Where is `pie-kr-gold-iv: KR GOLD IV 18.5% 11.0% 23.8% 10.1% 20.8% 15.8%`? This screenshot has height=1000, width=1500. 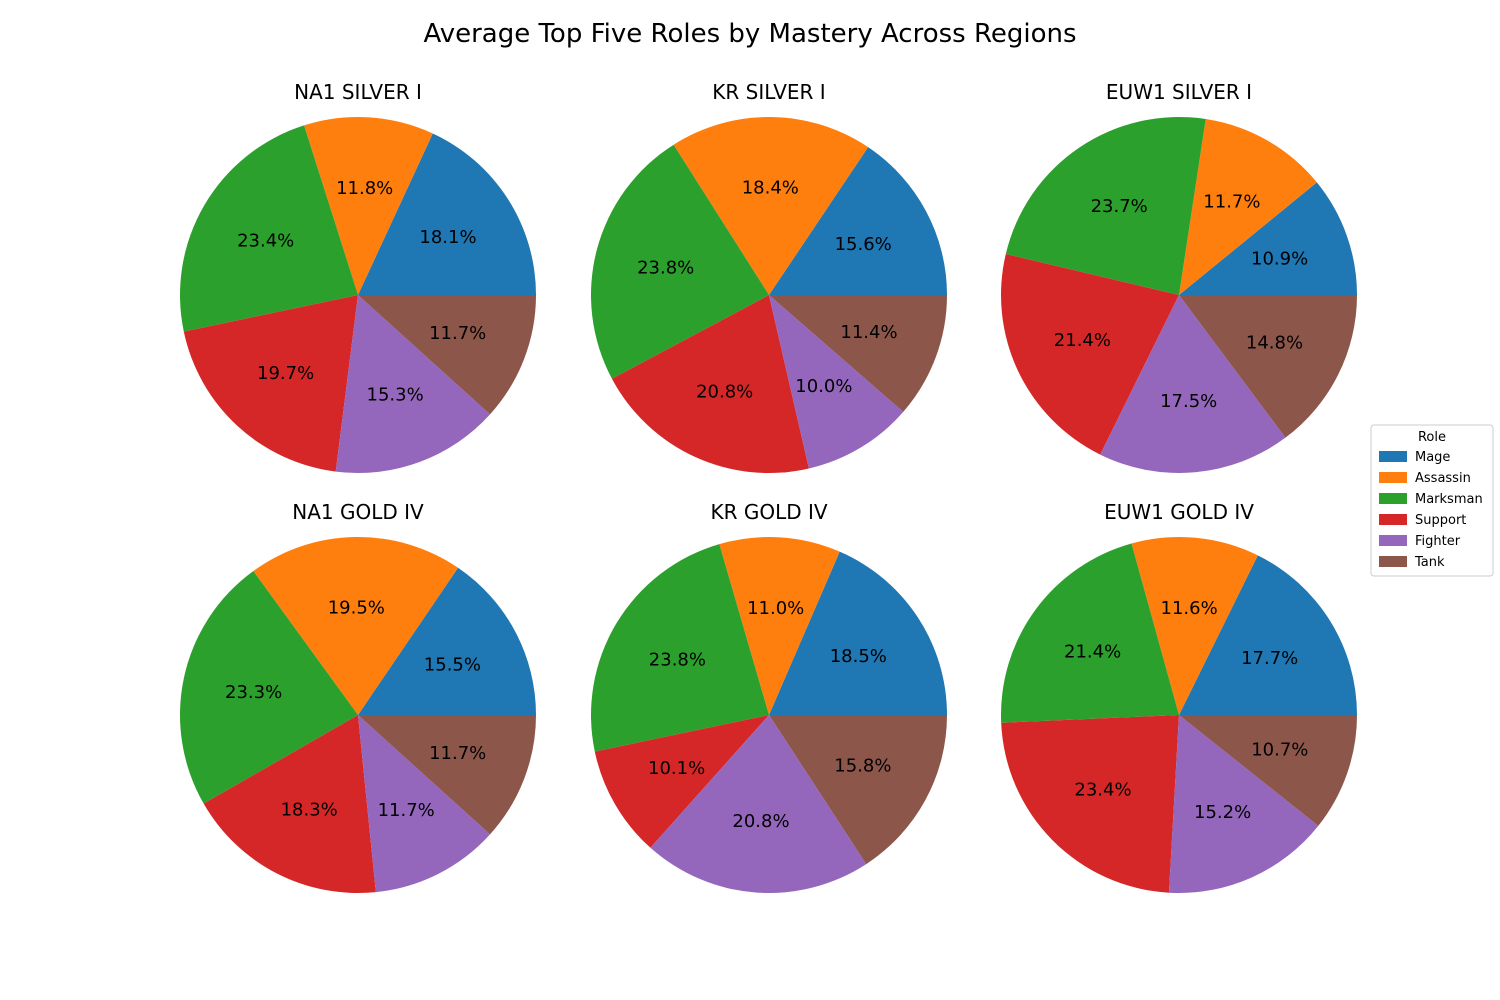
pie-kr-gold-iv: KR GOLD IV 18.5% 11.0% 23.8% 10.1% 20.8% 15.8% is located at coordinates (768, 697).